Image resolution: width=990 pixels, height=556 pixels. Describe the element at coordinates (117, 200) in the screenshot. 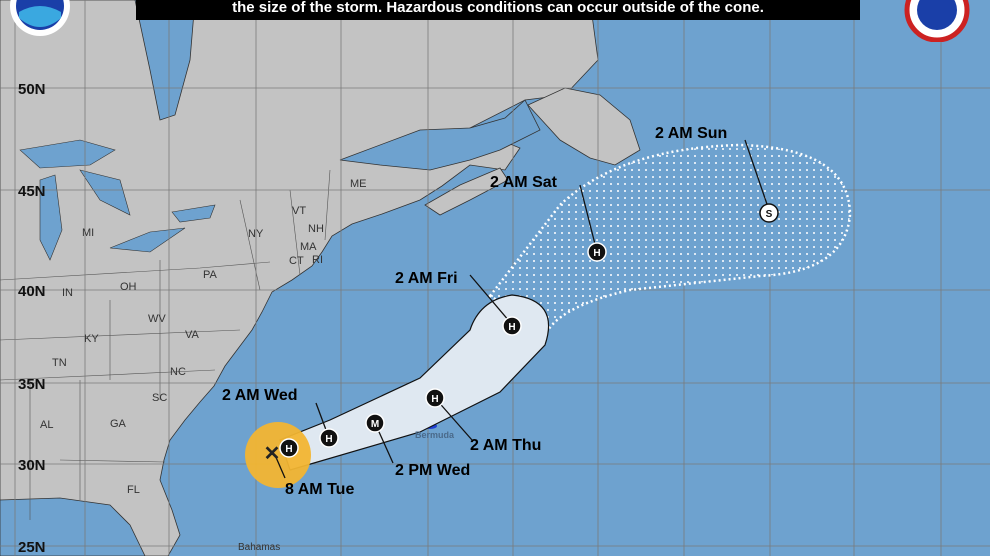

I see `great-lakes` at that location.